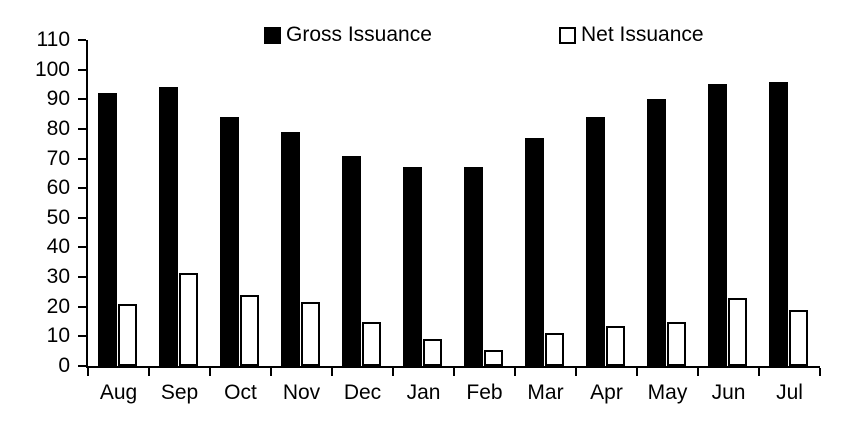 The image size is (852, 430). Describe the element at coordinates (58, 158) in the screenshot. I see `y-axis-label: 70` at that location.